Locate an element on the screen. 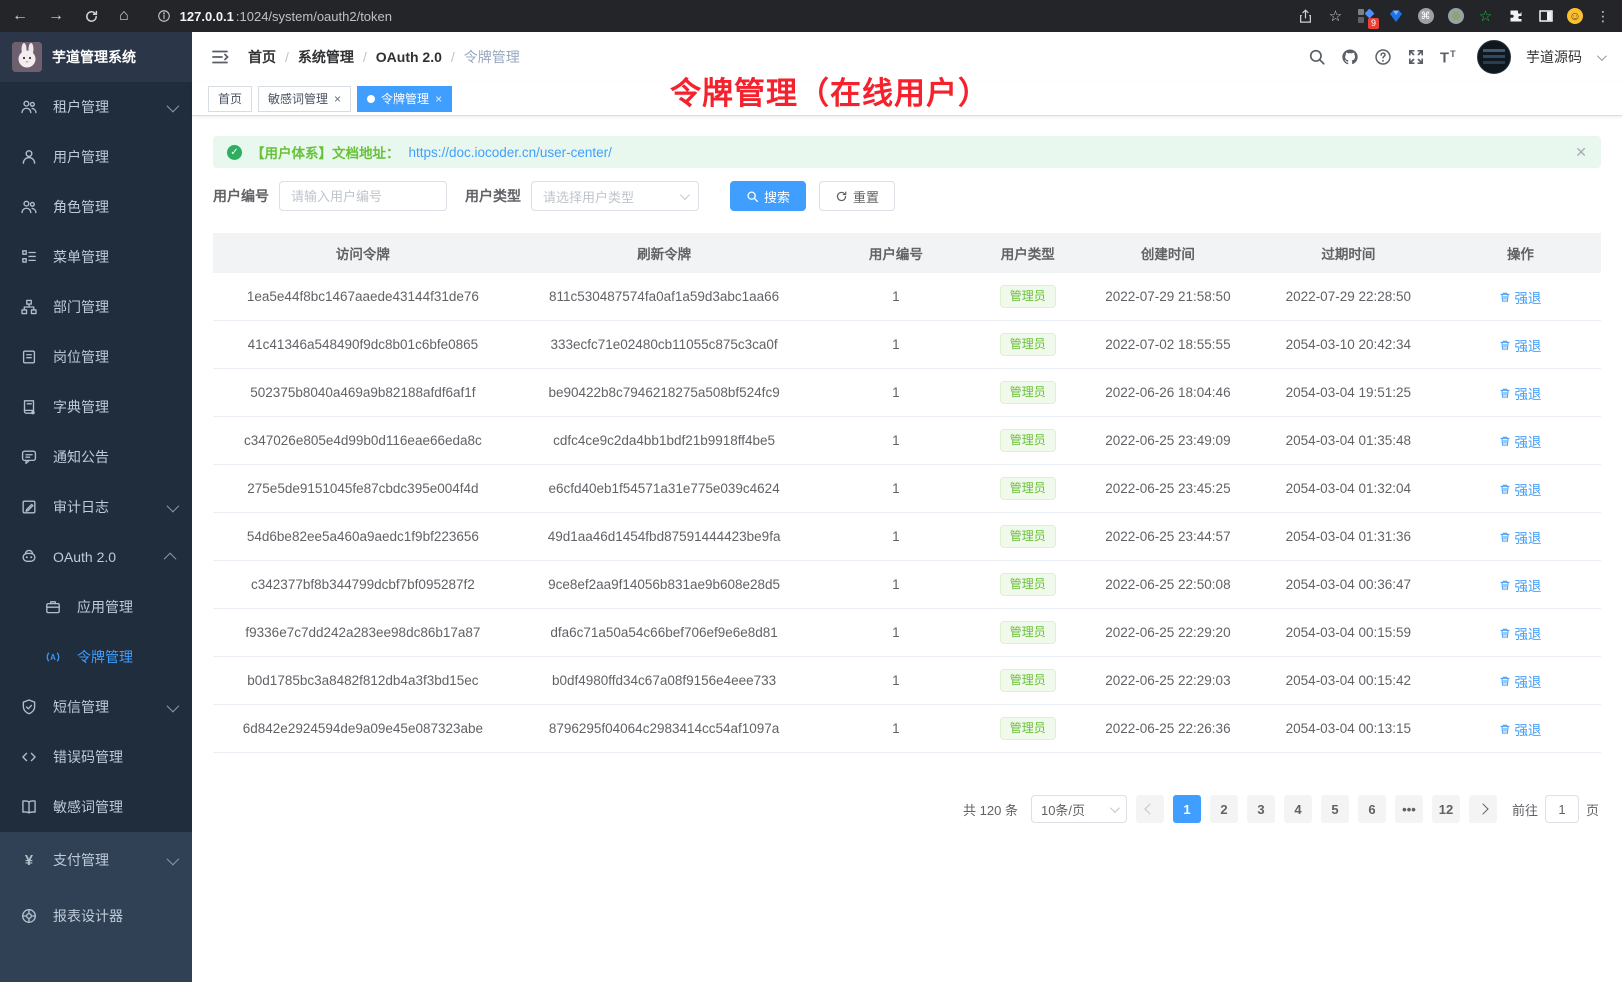  annotation-text: 令牌管理（在线用户） is located at coordinates (830, 93).